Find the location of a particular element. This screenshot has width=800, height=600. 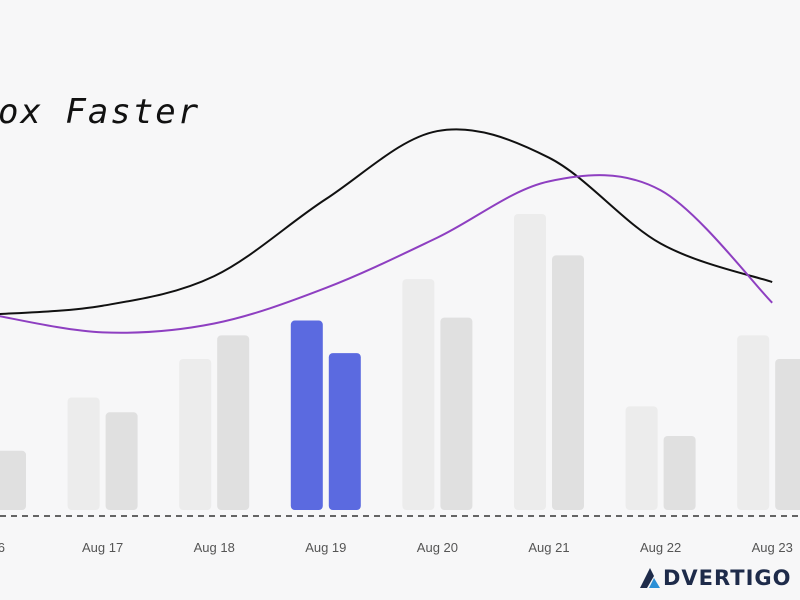

advertigo-a-logo-icon is located at coordinates (650, 578).